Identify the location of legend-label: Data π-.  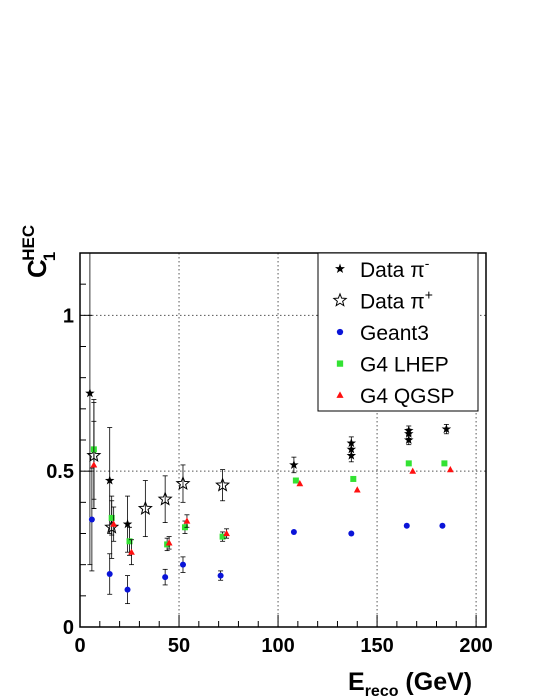
(395, 268).